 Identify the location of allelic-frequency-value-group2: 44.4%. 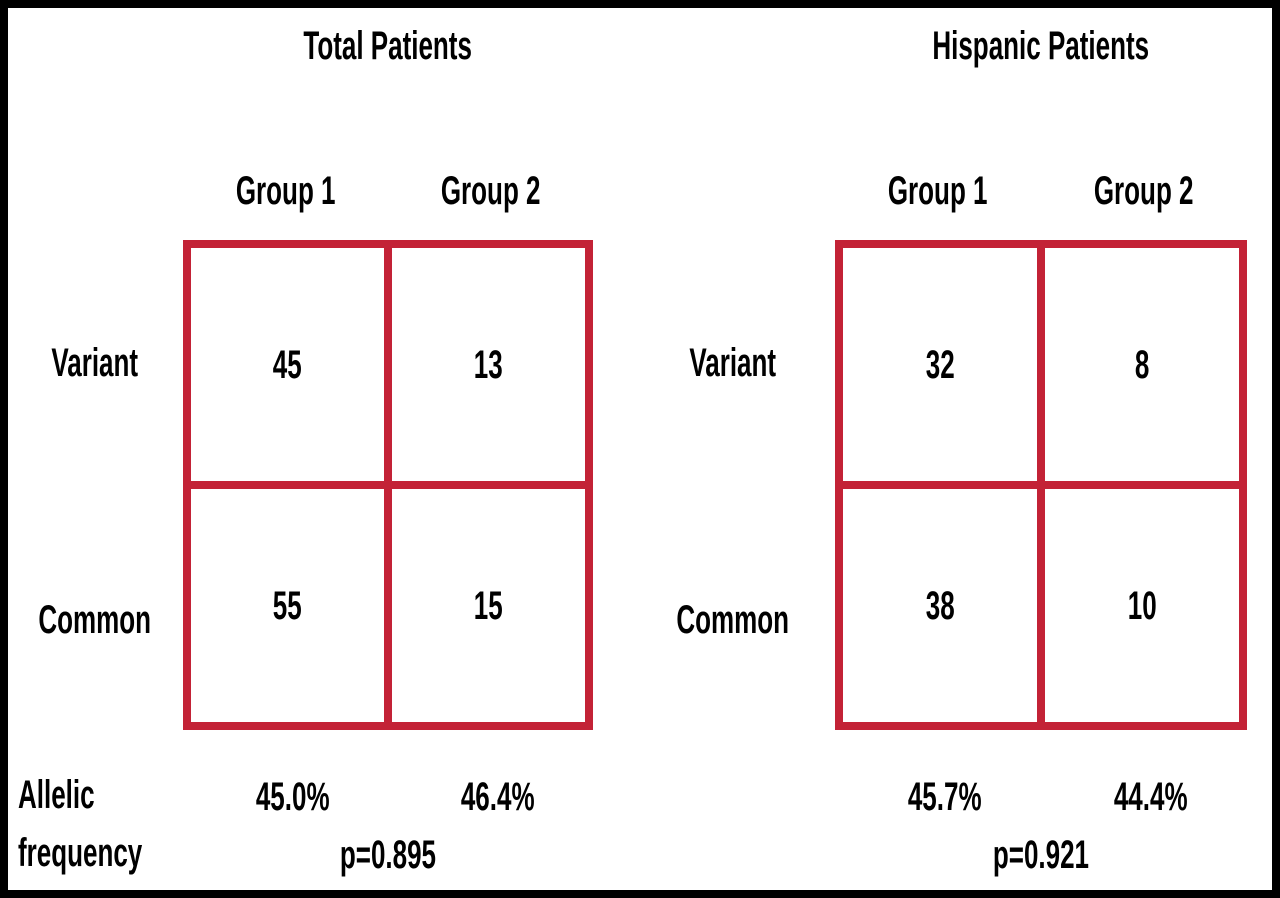
(1151, 797).